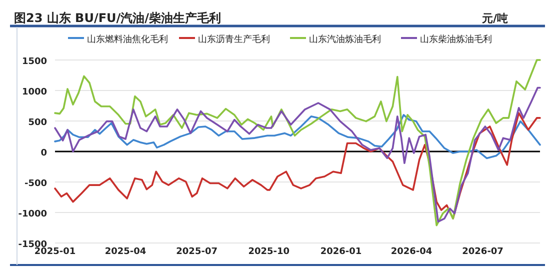  I want to click on x-tick-label: 2026-07, so click(483, 252).